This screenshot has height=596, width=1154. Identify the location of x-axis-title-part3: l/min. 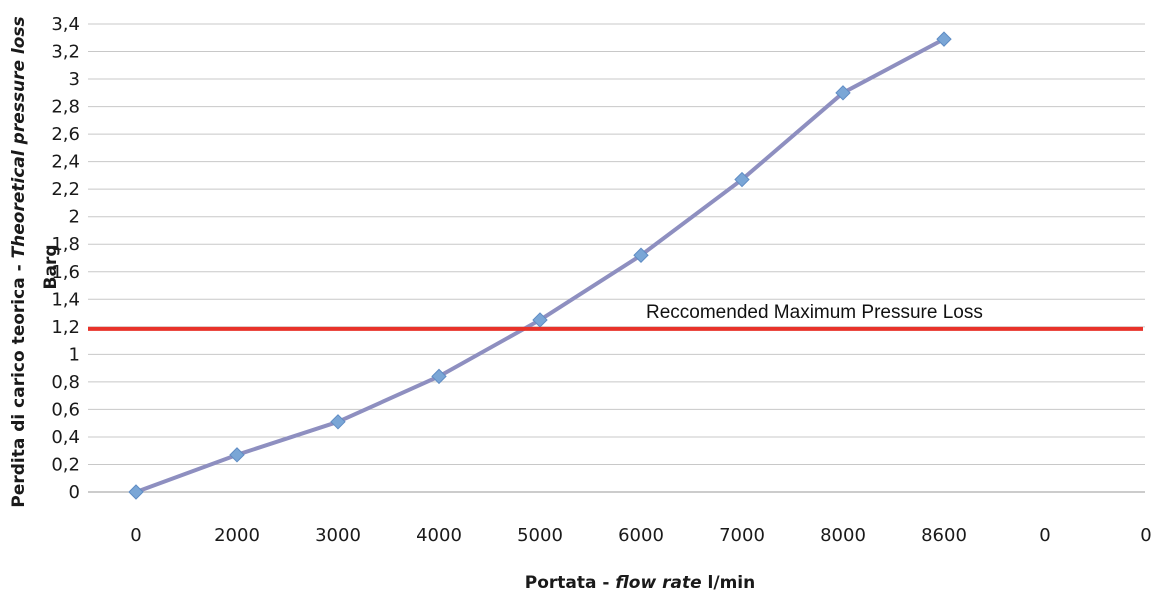
(729, 583).